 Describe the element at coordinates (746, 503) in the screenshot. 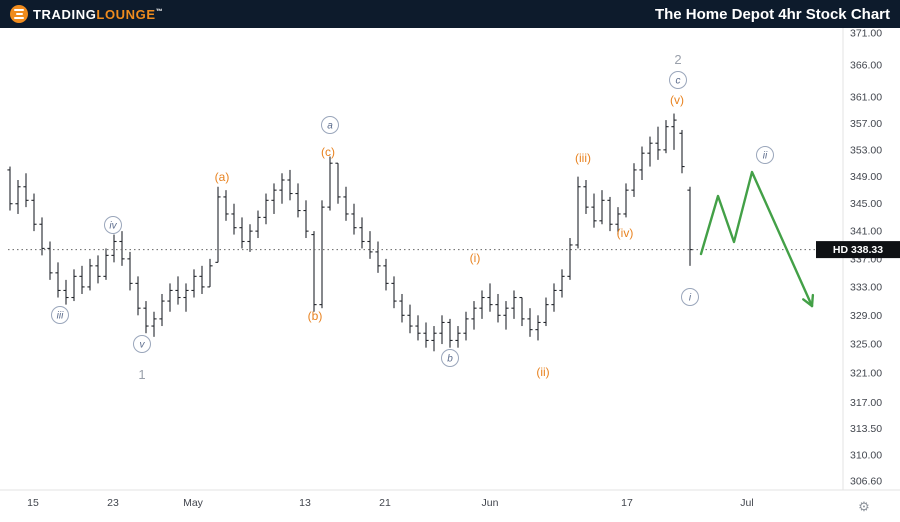

I see `x-axis-label: Jul` at that location.